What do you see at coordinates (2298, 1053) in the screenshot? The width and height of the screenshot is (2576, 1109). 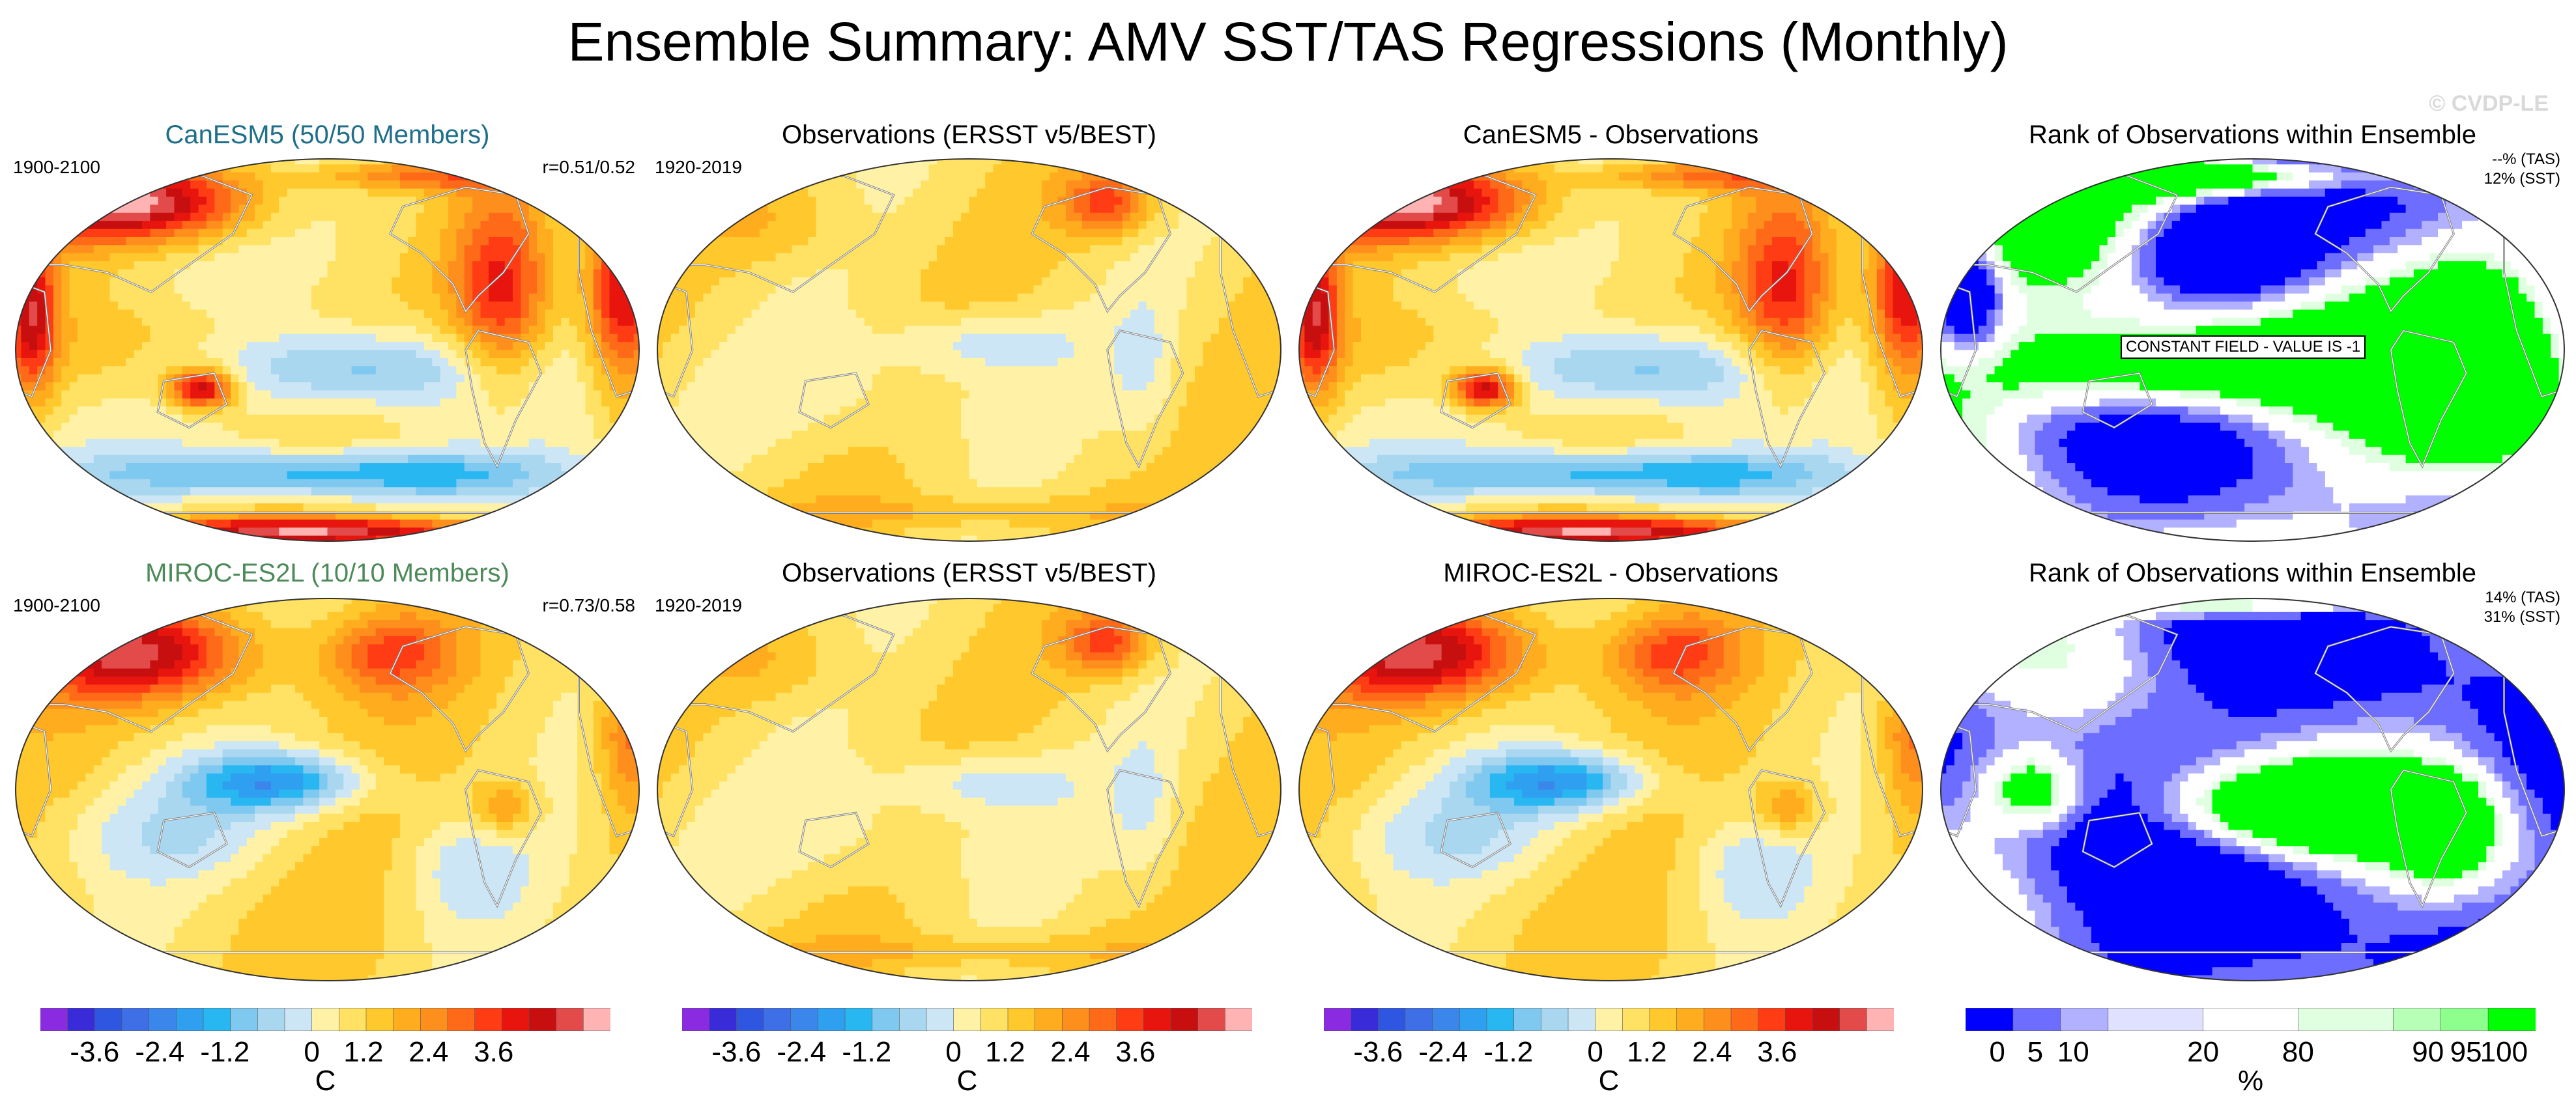 I see `colorbar-tick-label: 80` at bounding box center [2298, 1053].